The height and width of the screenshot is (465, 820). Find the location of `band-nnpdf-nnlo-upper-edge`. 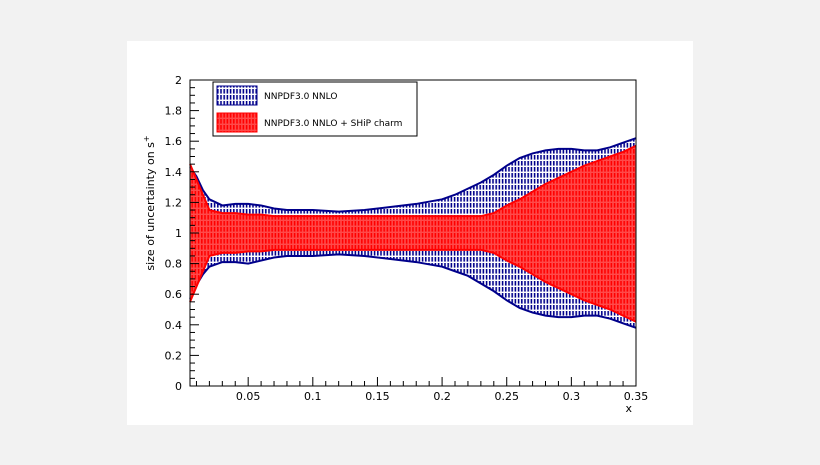

band-nnpdf-nnlo-upper-edge is located at coordinates (413, 175).